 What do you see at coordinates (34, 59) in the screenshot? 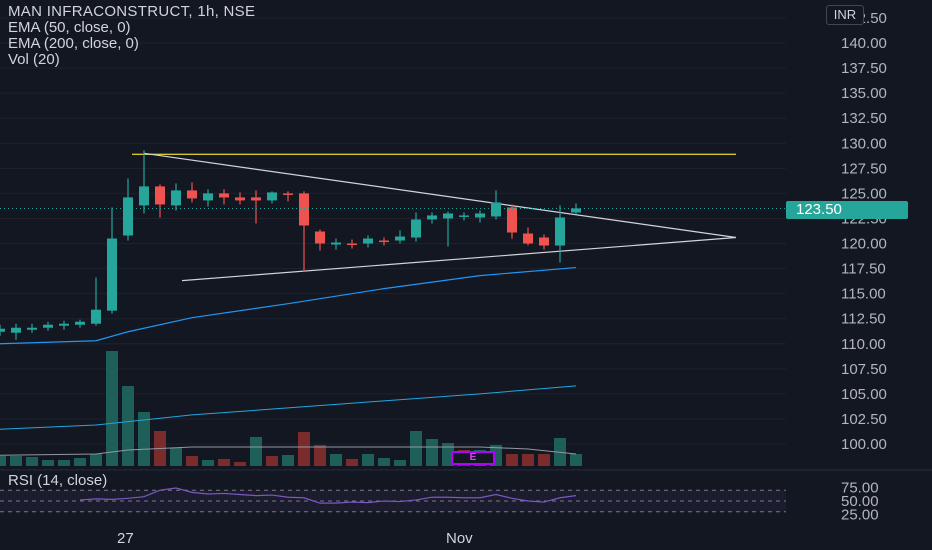
I see `volume-legend: Vol (20)` at bounding box center [34, 59].